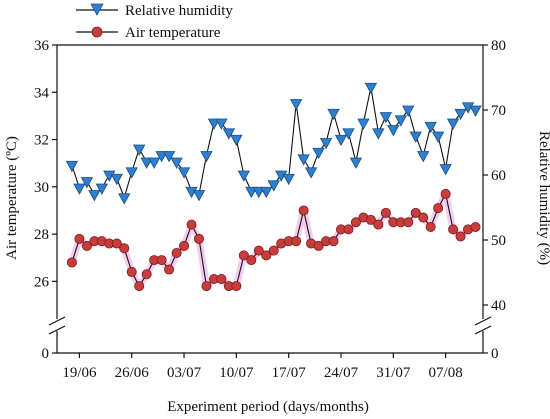  What do you see at coordinates (498, 176) in the screenshot?
I see `y-right-tick-label: 60` at bounding box center [498, 176].